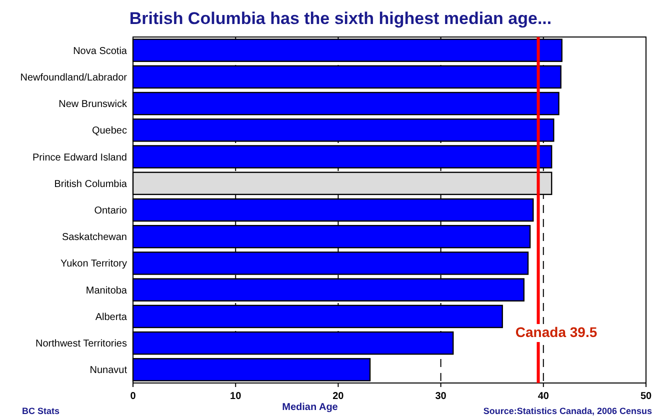 The image size is (657, 416). What do you see at coordinates (556, 332) in the screenshot?
I see `ref-line-label: Canada 39.5` at bounding box center [556, 332].